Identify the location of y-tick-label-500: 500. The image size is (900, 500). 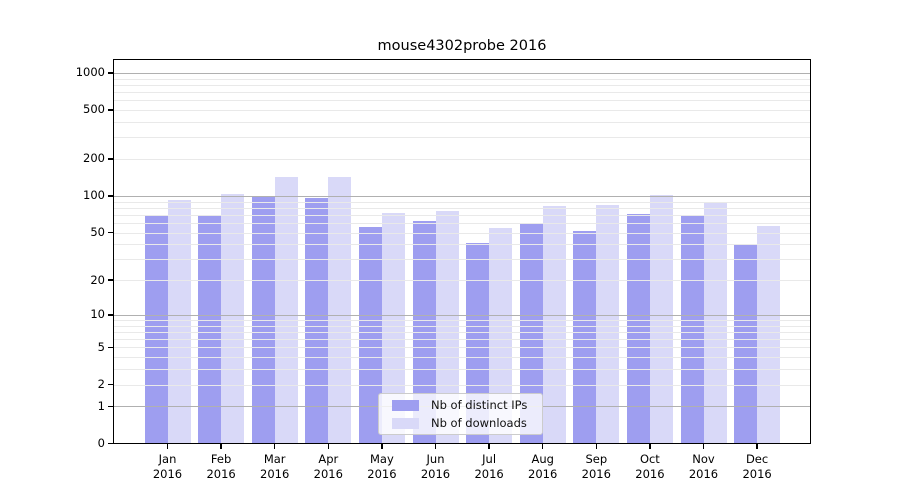
(94, 109).